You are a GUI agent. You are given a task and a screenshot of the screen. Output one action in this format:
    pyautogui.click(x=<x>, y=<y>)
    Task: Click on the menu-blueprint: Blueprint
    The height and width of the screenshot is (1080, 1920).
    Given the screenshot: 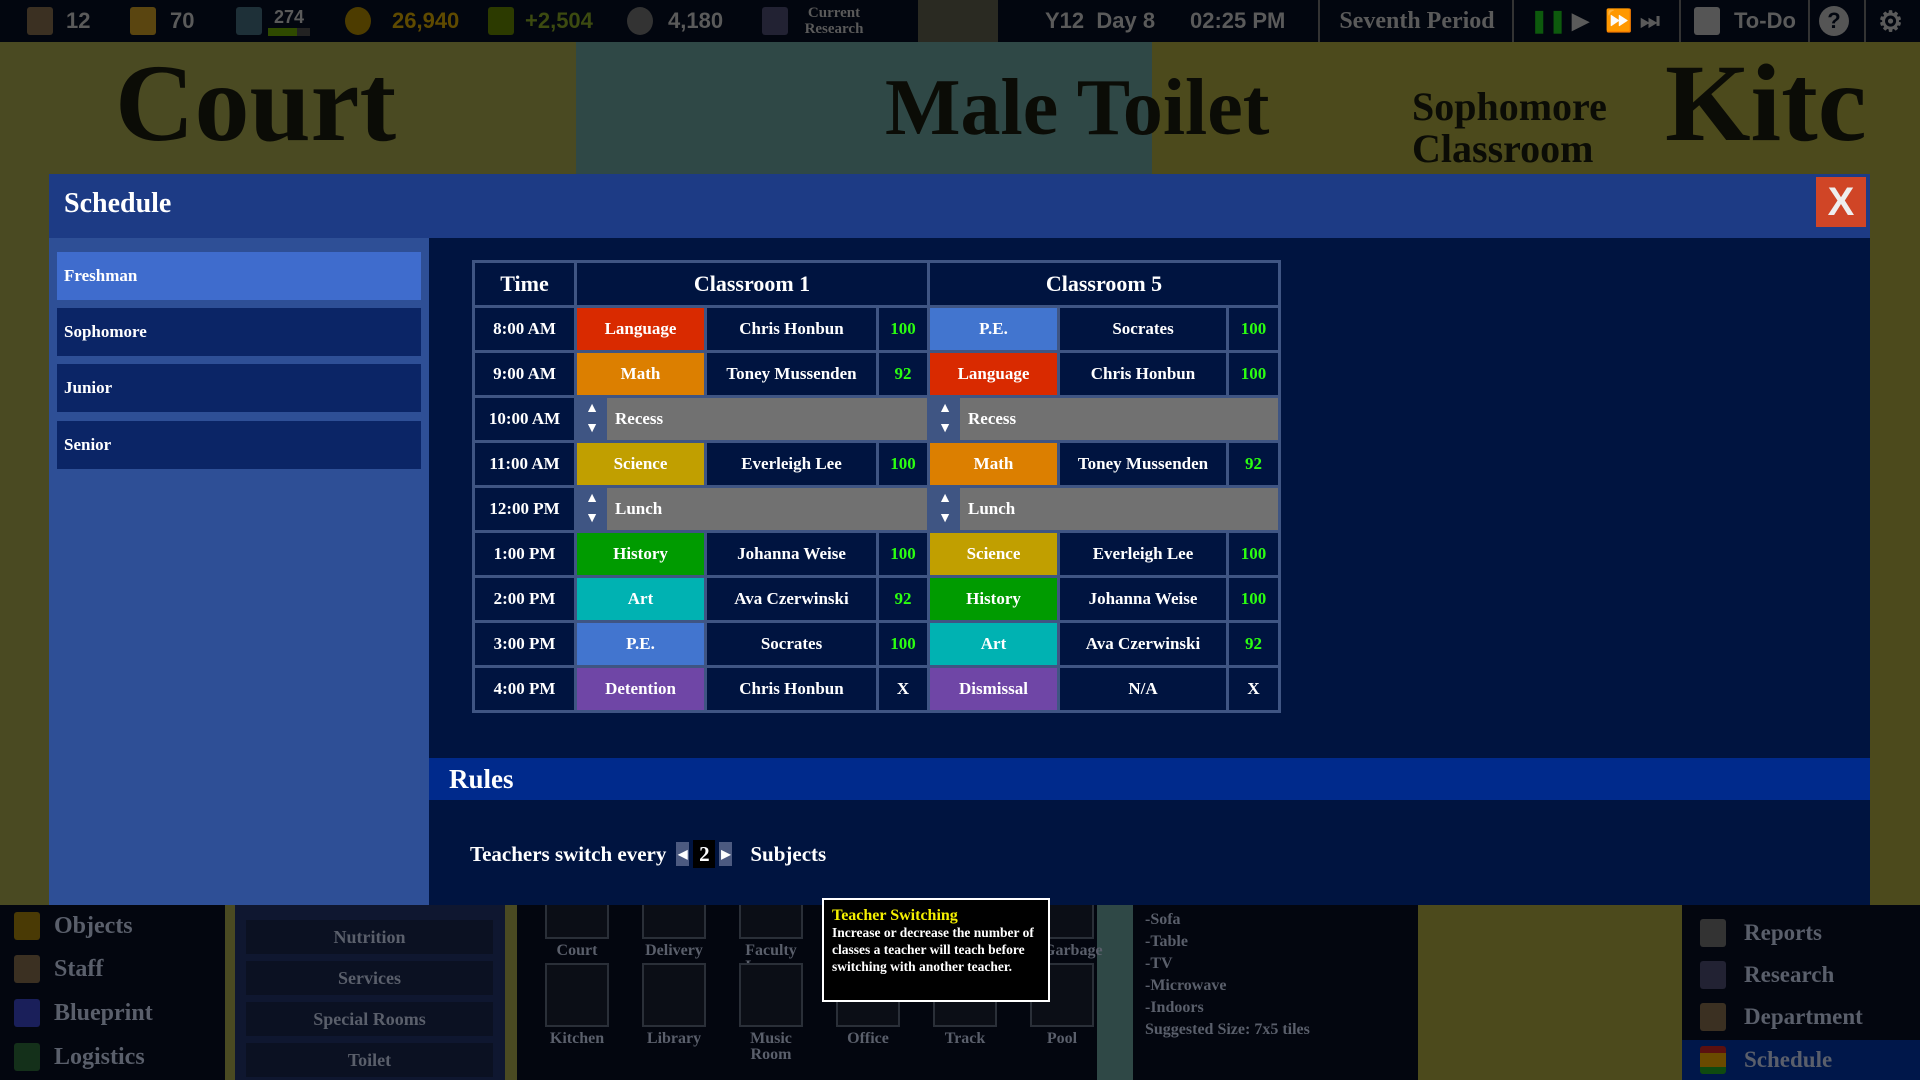 What is the action you would take?
    pyautogui.click(x=83, y=1013)
    